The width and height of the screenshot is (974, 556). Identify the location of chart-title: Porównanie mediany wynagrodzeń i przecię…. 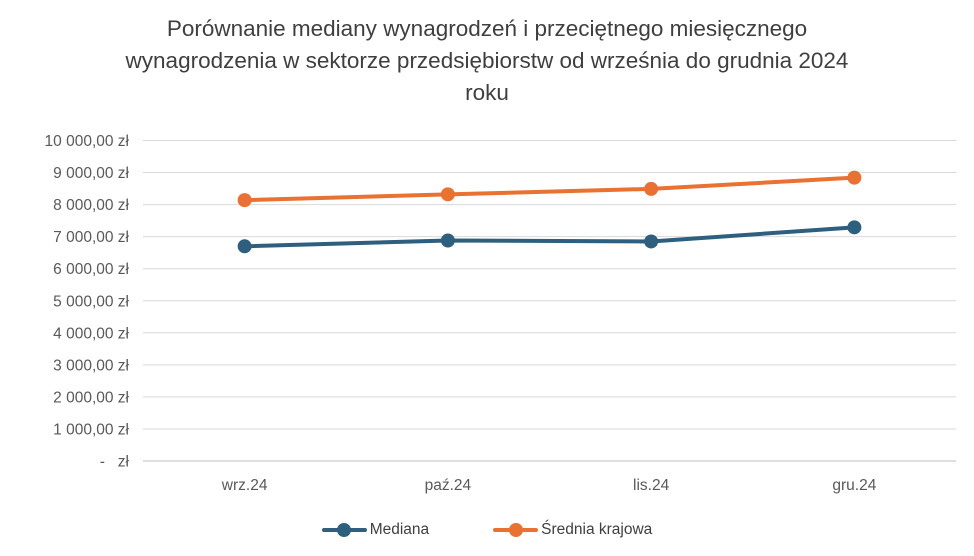
(487, 60).